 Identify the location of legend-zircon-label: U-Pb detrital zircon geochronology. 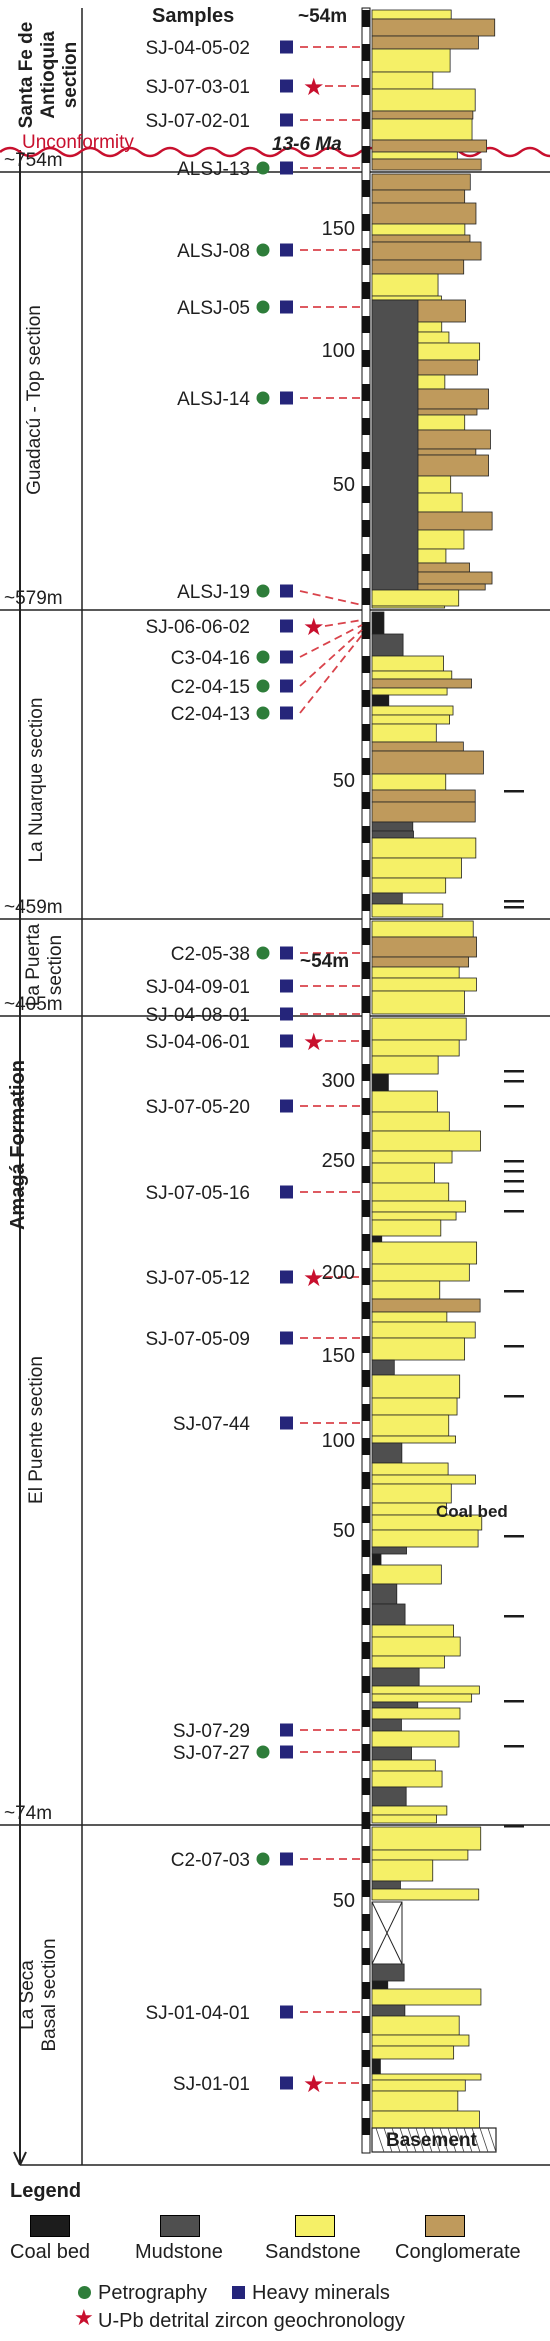
(251, 2321).